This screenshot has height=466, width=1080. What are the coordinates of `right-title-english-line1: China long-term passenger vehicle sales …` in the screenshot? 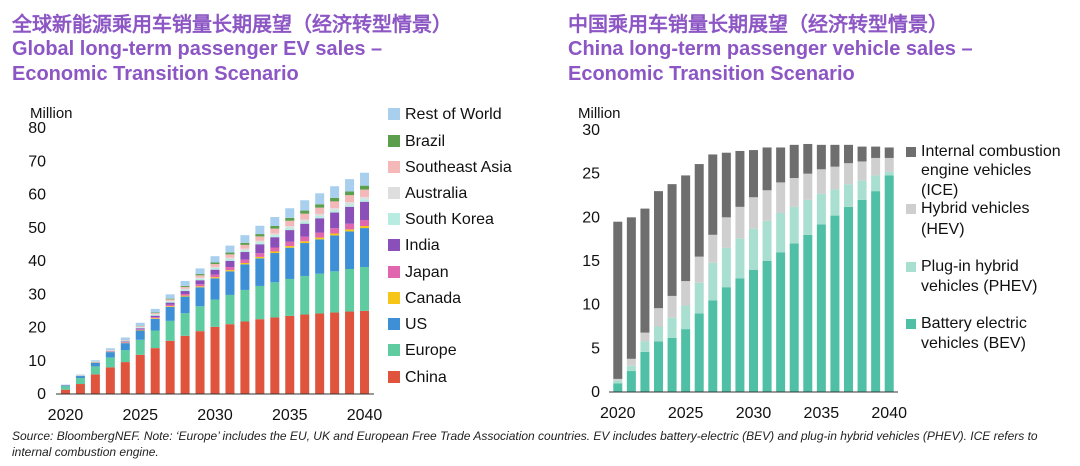 It's located at (770, 49).